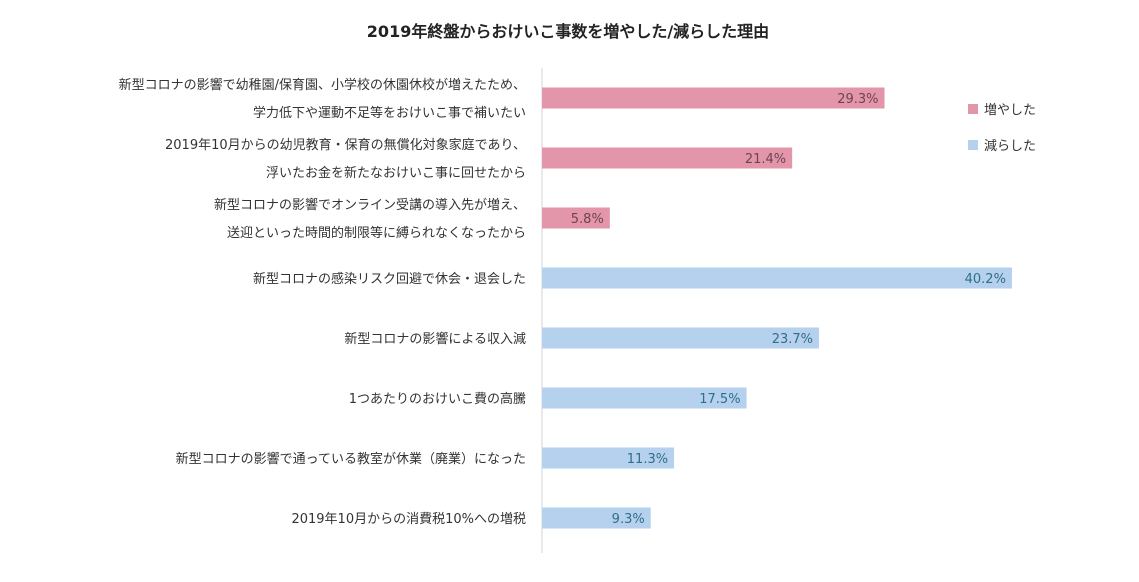  Describe the element at coordinates (345, 145) in the screenshot. I see `category-label: 2019年10月からの幼児教育・保育の無償化対象家庭であり、` at that location.